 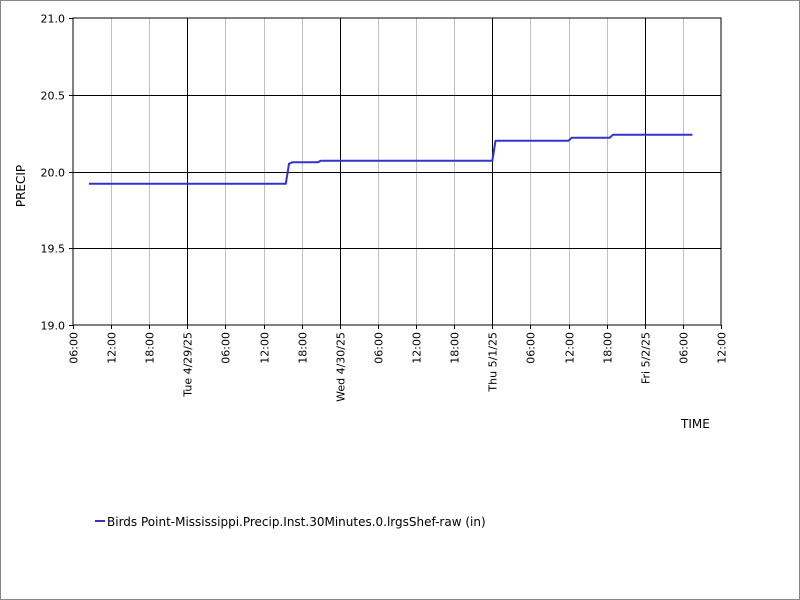 I want to click on x-tick-label: Wed 4/30/25, so click(x=341, y=367).